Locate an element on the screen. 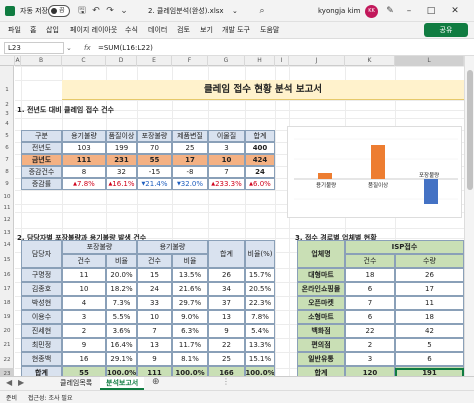 Image resolution: width=474 pixels, height=403 pixels. tab-help: 도움말 is located at coordinates (270, 30).